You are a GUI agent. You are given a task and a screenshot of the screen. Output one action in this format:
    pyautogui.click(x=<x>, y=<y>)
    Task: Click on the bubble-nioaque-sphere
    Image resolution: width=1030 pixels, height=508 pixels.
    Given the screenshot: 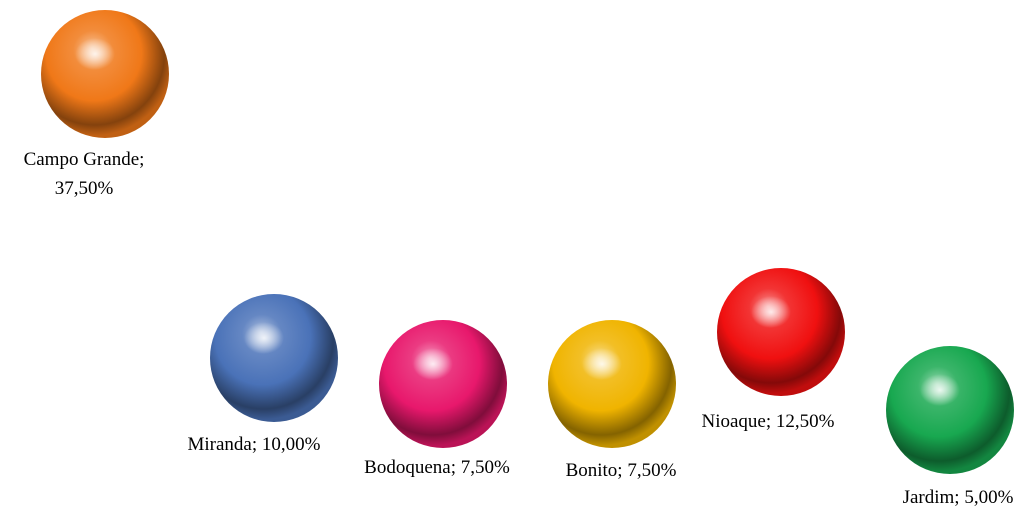 What is the action you would take?
    pyautogui.click(x=781, y=332)
    